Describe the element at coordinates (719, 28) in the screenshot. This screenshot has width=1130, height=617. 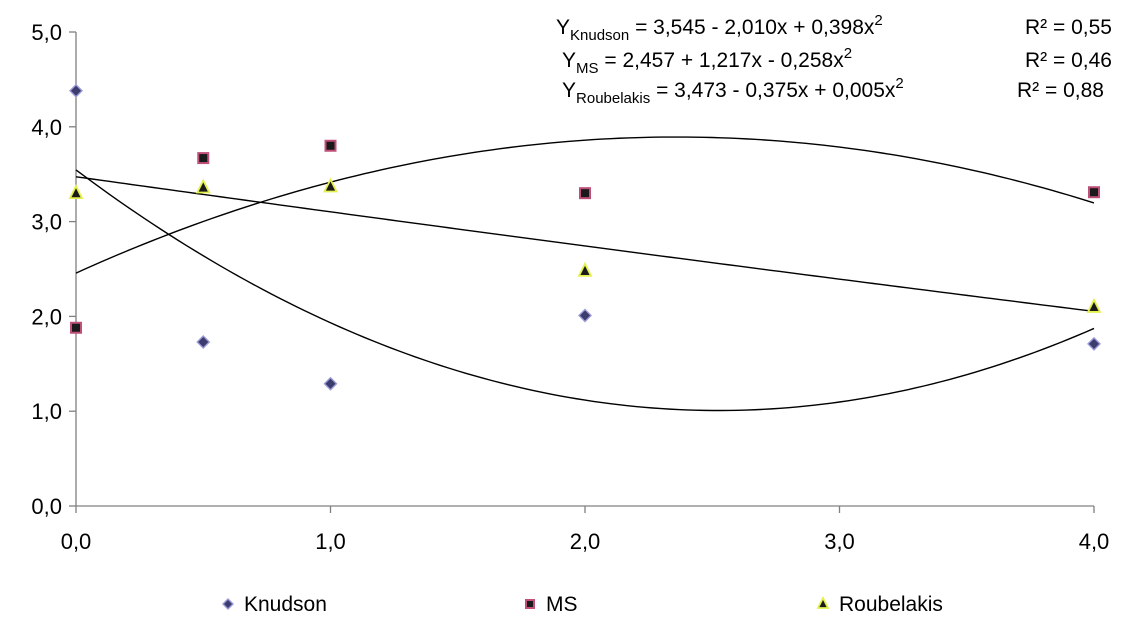
I see `equation-knudson: YKnudson = 3,545 - 2,010x + 0,398x2` at that location.